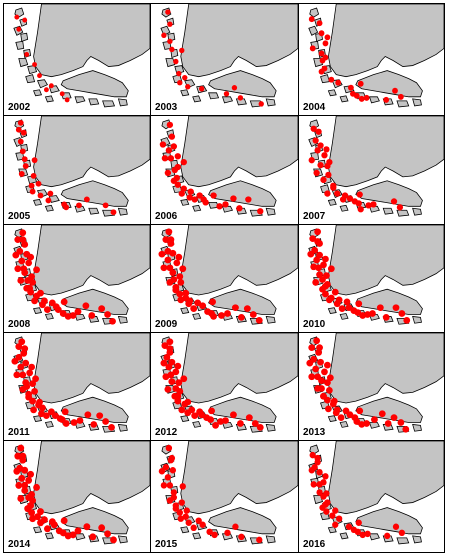 The height and width of the screenshot is (560, 450). Describe the element at coordinates (91, 51) in the screenshot. I see `landmass` at that location.